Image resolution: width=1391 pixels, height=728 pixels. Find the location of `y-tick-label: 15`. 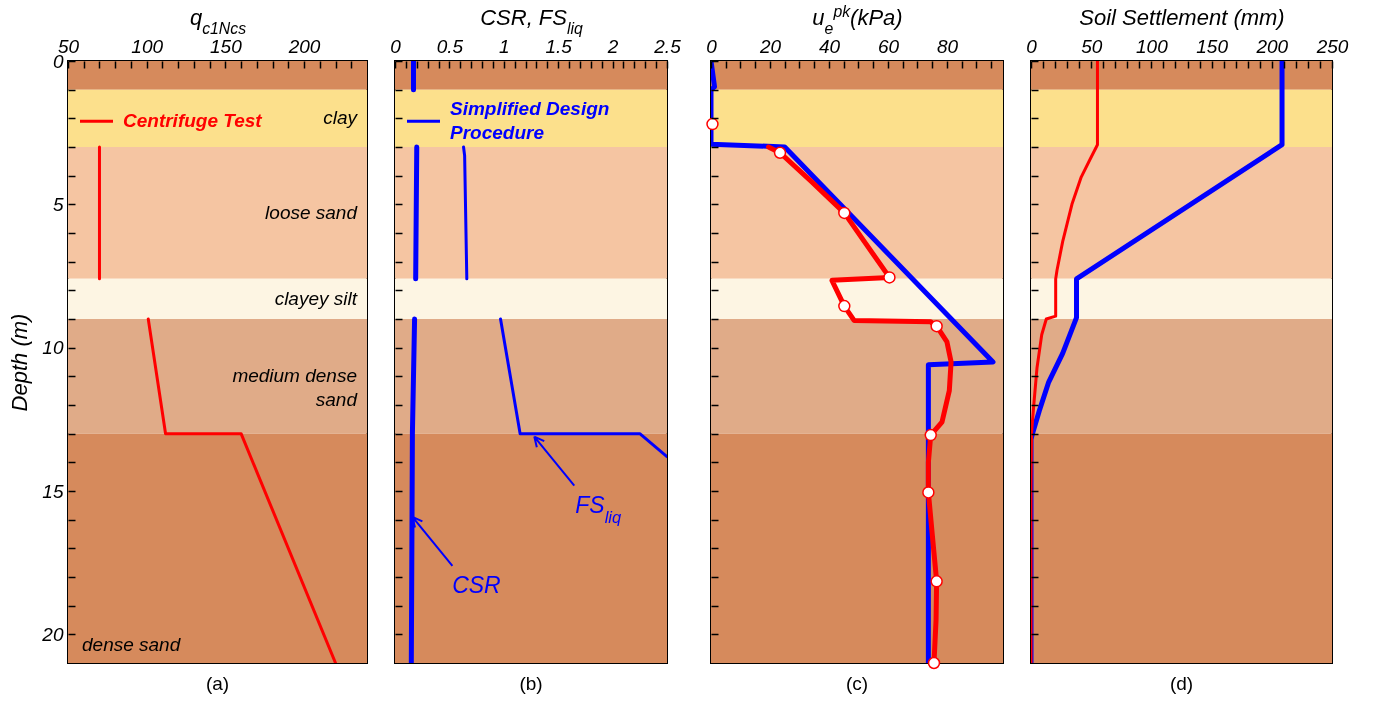

y-tick-label: 15 is located at coordinates (53, 491).